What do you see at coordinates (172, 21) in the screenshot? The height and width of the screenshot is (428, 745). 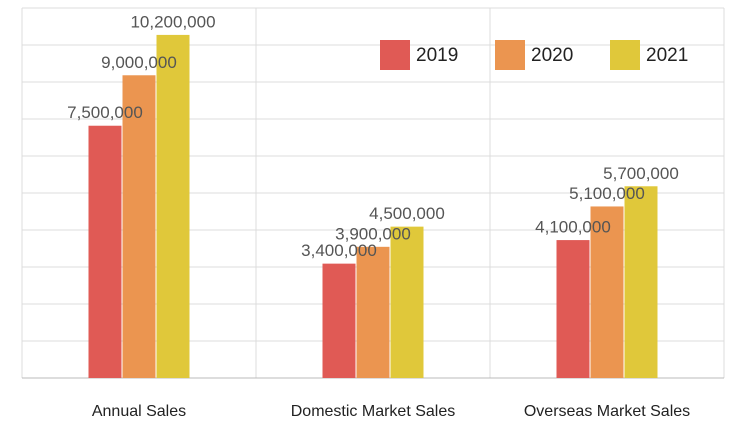 I see `value-label: 10,200,000` at bounding box center [172, 21].